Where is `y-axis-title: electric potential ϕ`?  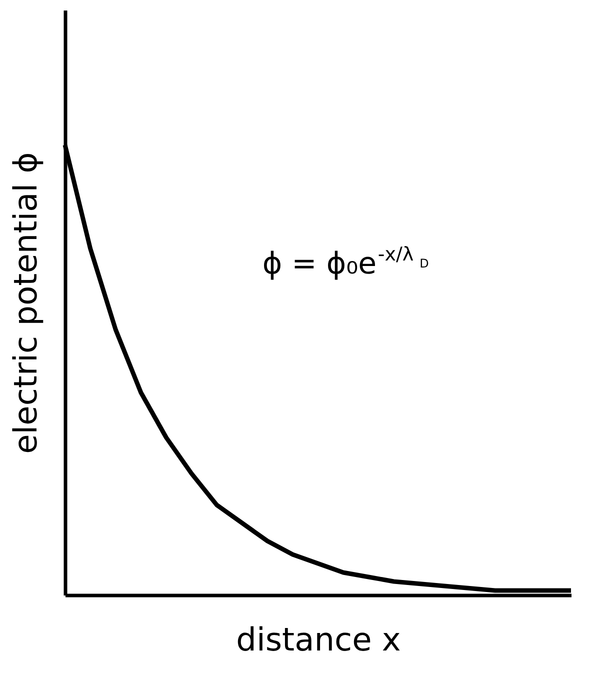 y-axis-title: electric potential ϕ is located at coordinates (25, 303).